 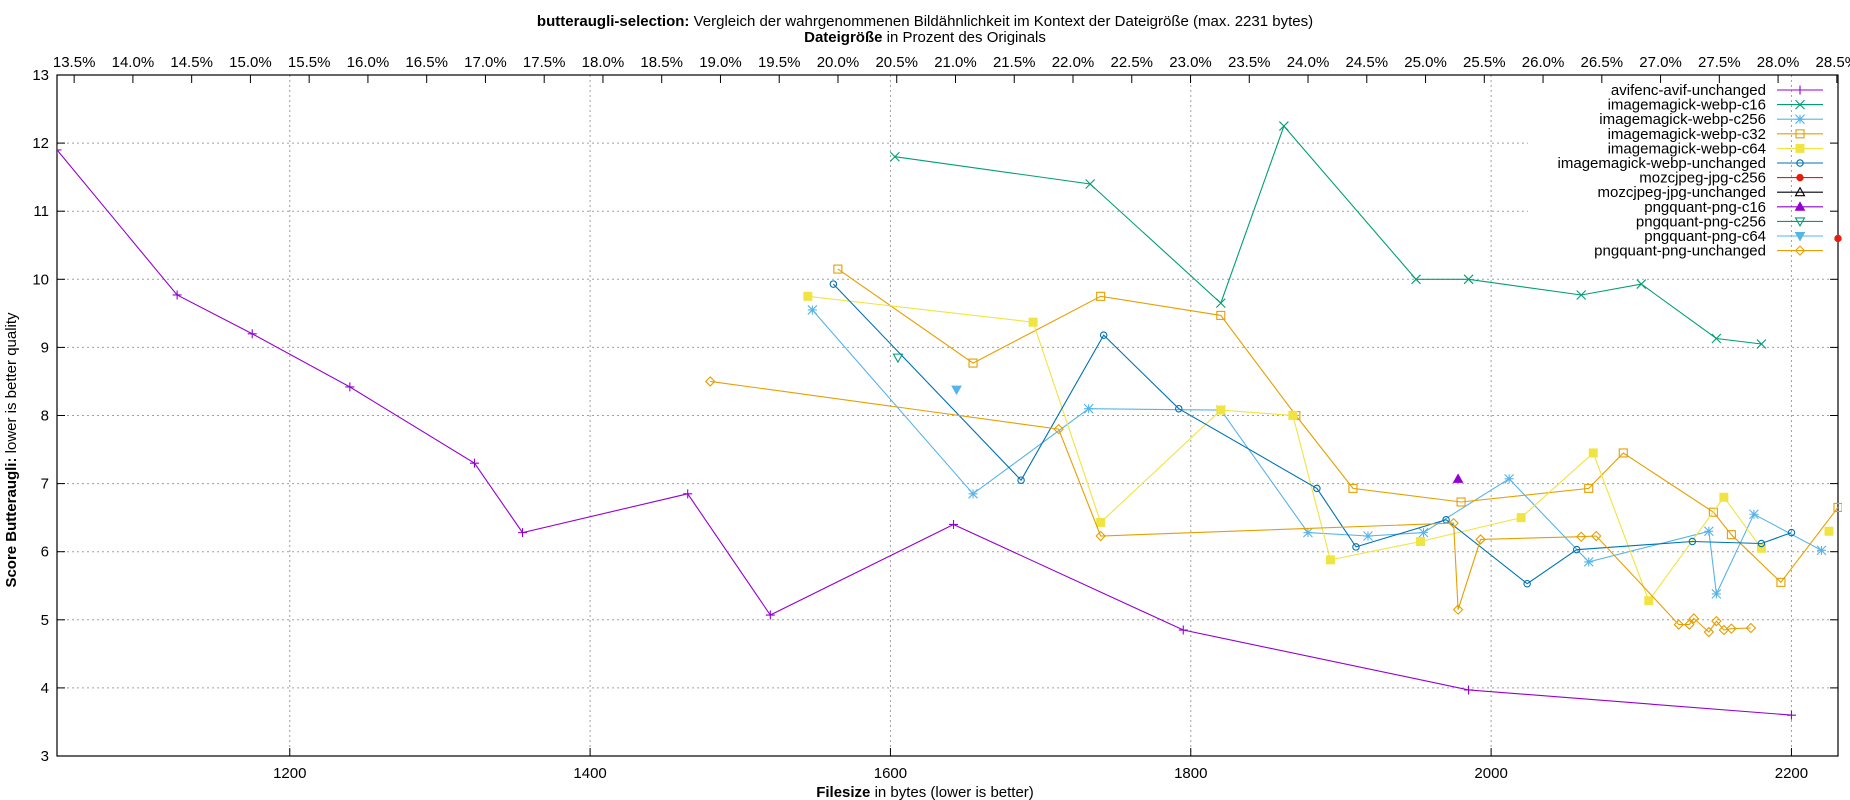 I want to click on x2-tick-label: 28.5%, so click(x=1833, y=62).